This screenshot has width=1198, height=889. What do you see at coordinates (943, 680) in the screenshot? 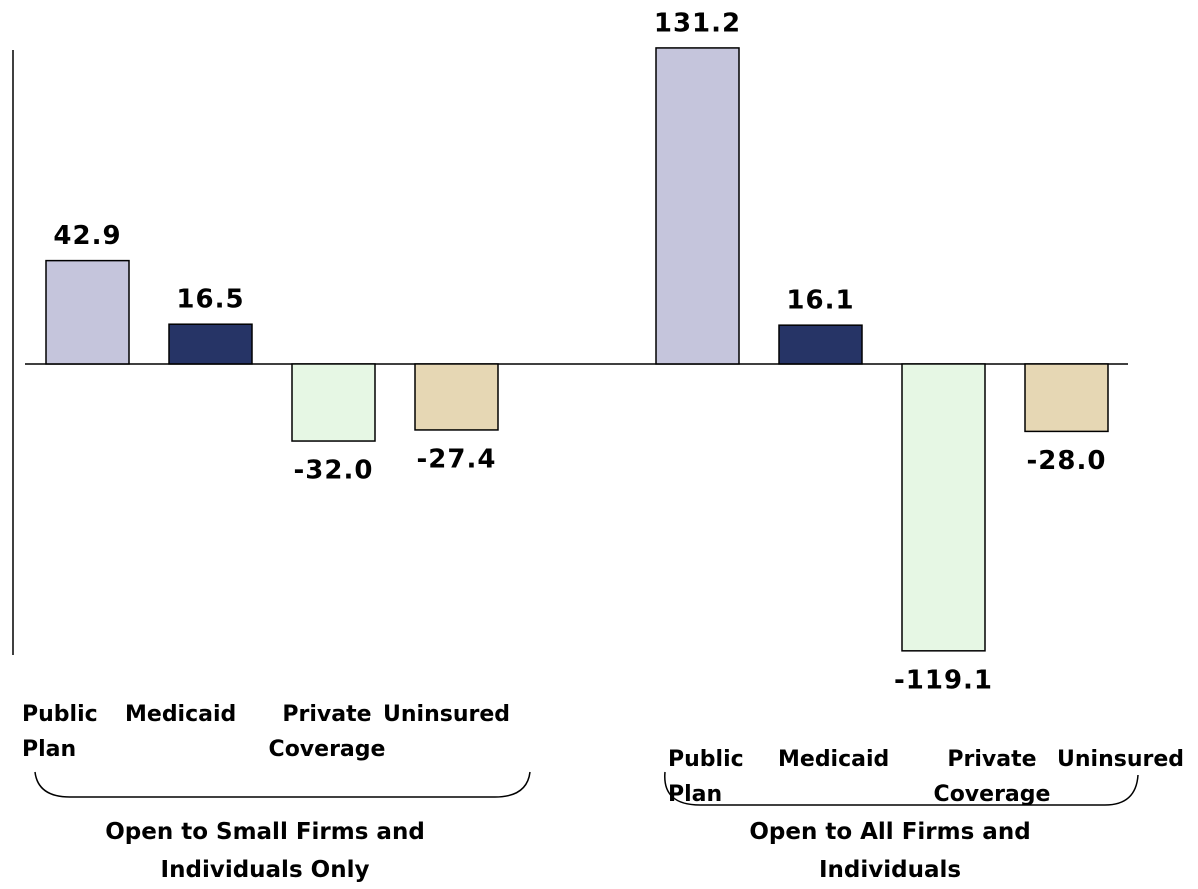
I see `value-label: -119.1` at bounding box center [943, 680].